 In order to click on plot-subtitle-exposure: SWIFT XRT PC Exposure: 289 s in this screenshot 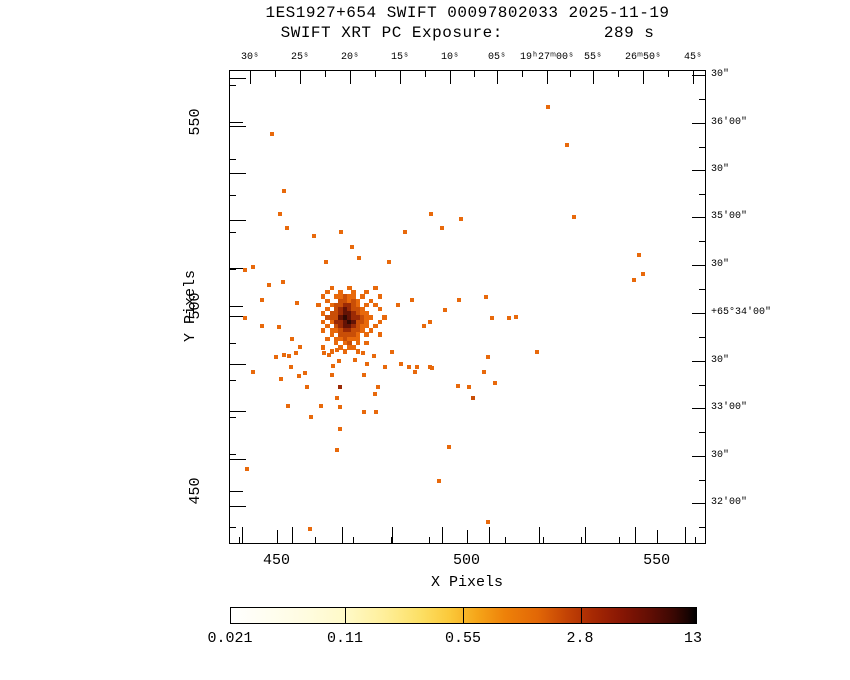, I will do `click(467, 33)`.